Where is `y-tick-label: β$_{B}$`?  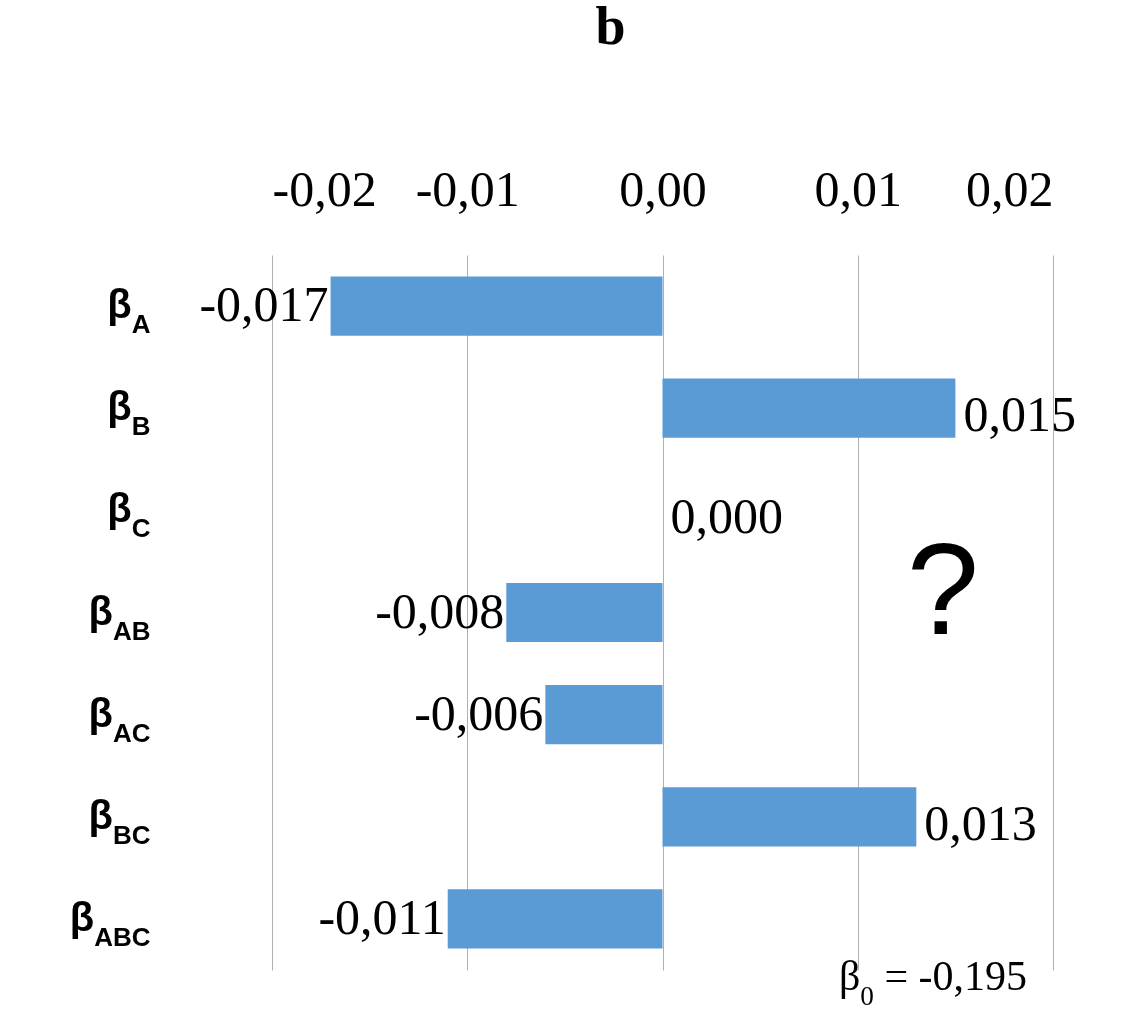 y-tick-label: β$_{B}$ is located at coordinates (129, 413).